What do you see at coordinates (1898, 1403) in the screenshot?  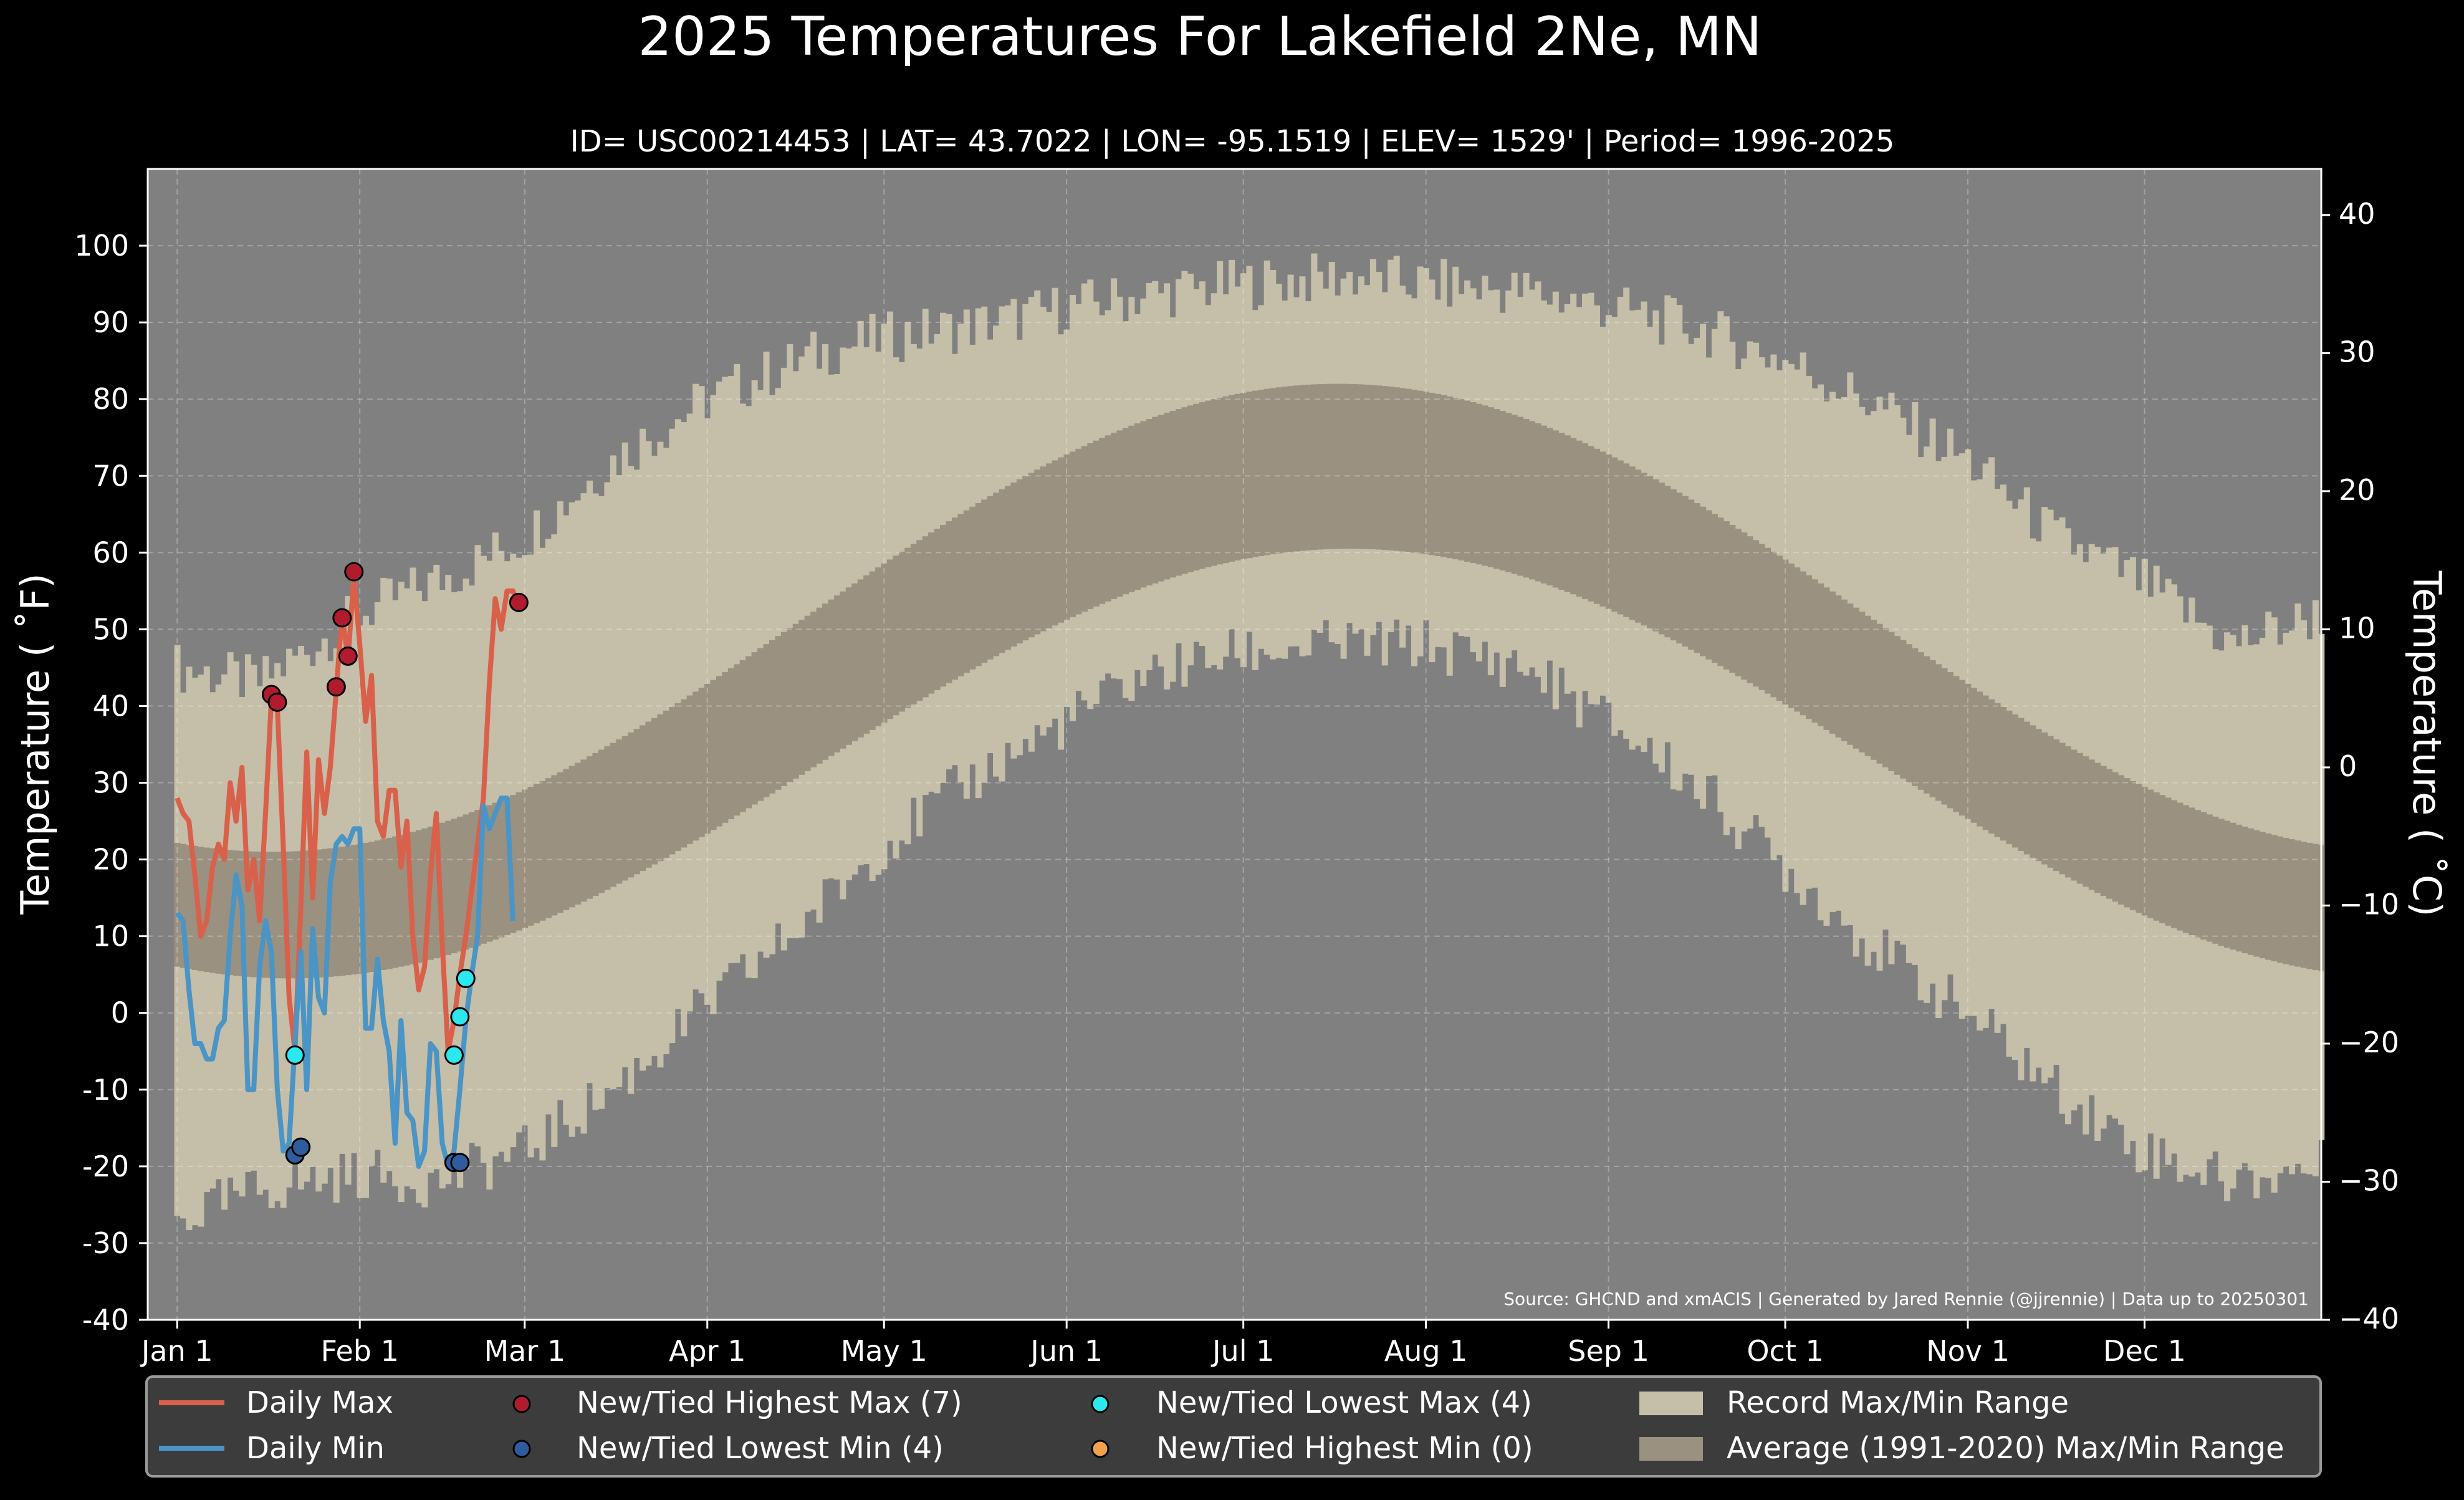 I see `legend-record-range-label: Record Max/Min Range` at bounding box center [1898, 1403].